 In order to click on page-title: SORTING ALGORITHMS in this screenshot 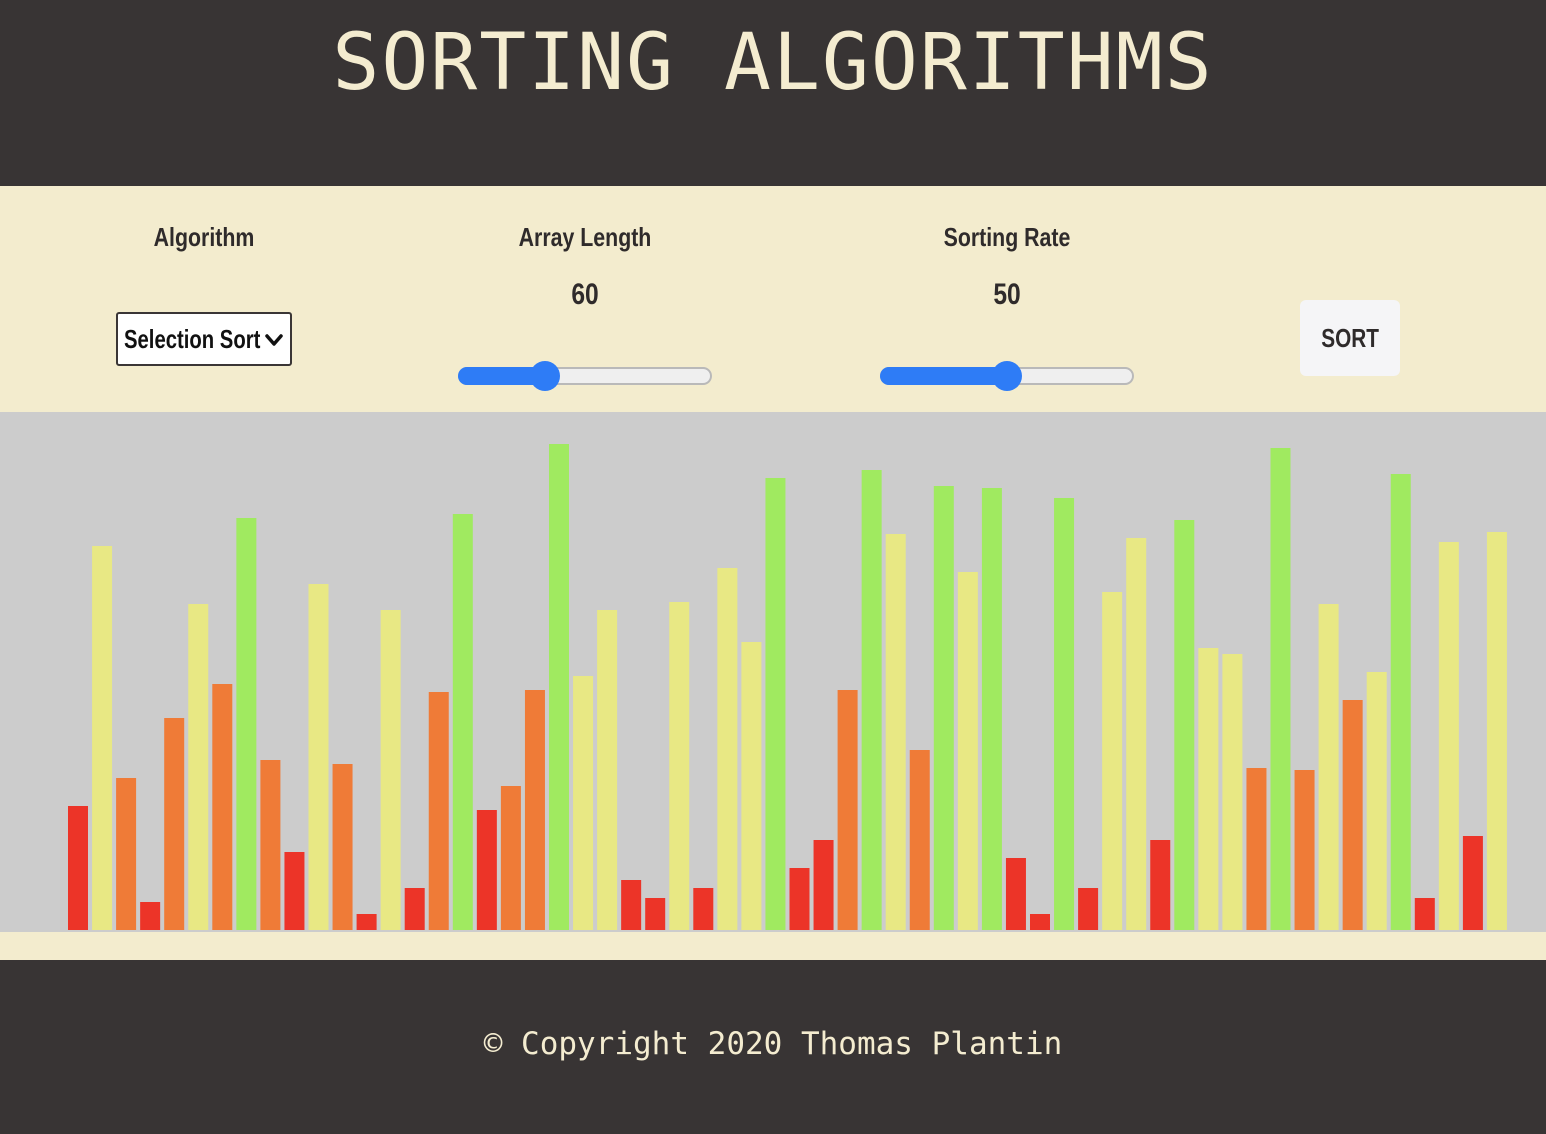, I will do `click(773, 63)`.